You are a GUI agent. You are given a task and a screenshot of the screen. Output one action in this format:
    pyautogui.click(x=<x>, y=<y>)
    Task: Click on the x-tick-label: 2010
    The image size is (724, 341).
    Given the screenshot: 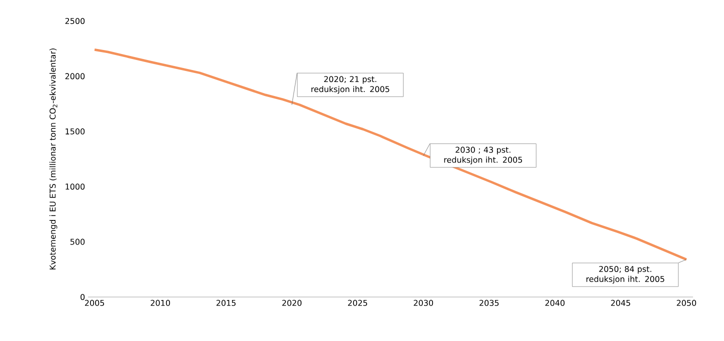 What is the action you would take?
    pyautogui.click(x=160, y=303)
    